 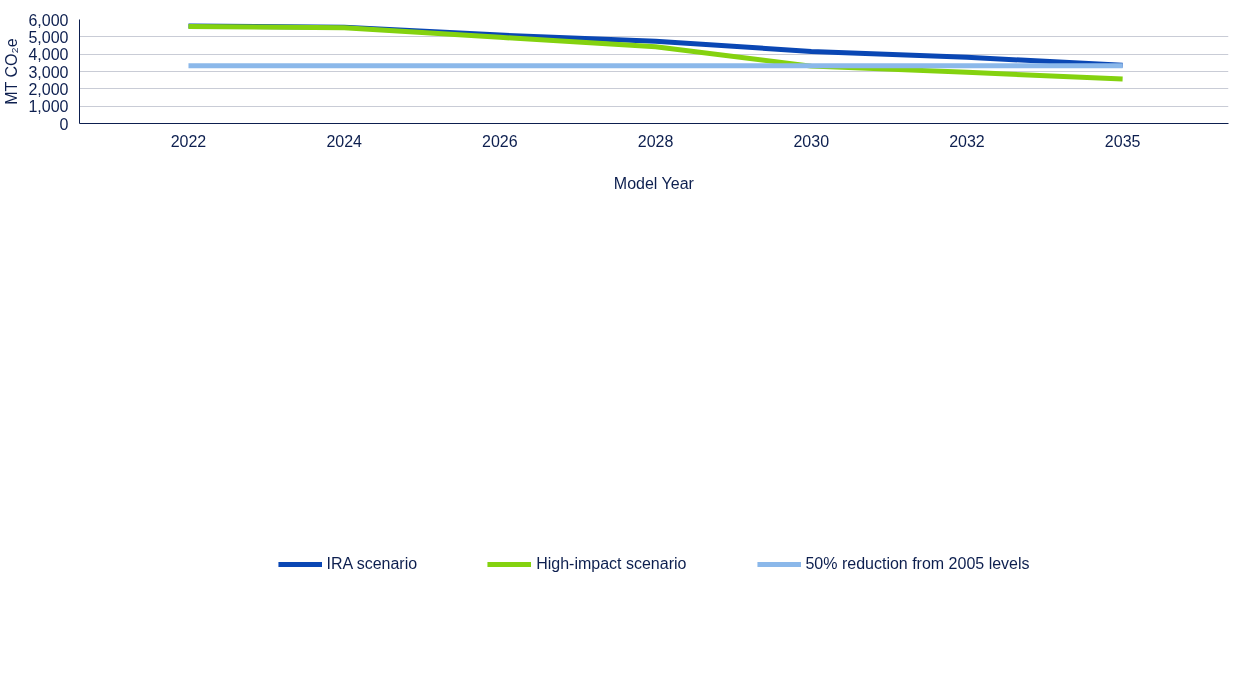 I want to click on x-tick-label: 2032, so click(x=967, y=141).